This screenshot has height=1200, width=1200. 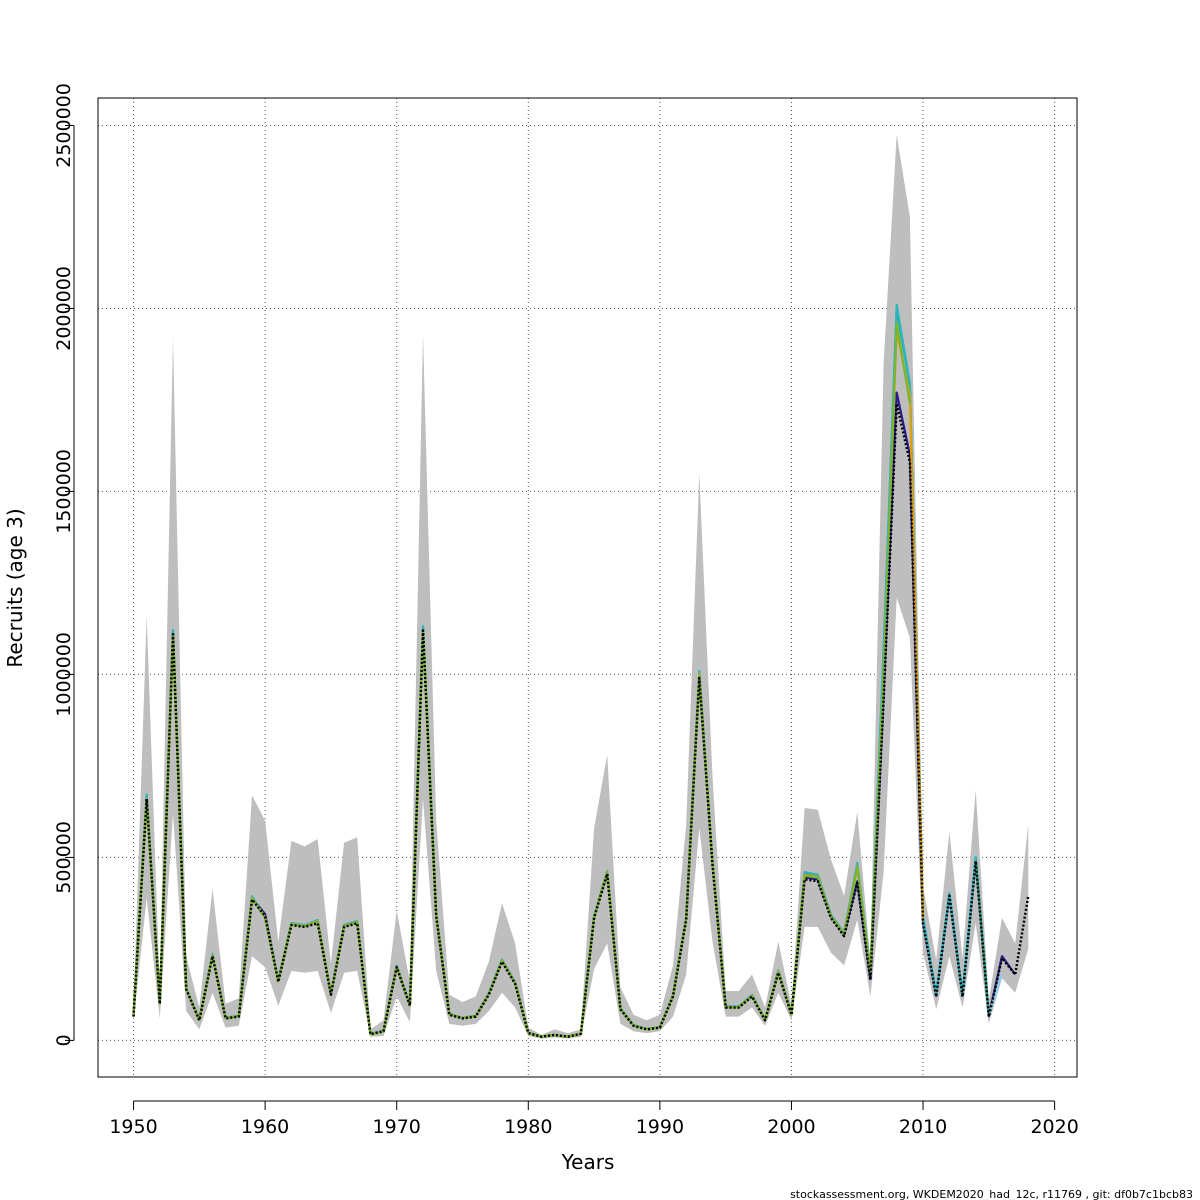 What do you see at coordinates (64, 1040) in the screenshot?
I see `y-tick-label: 0` at bounding box center [64, 1040].